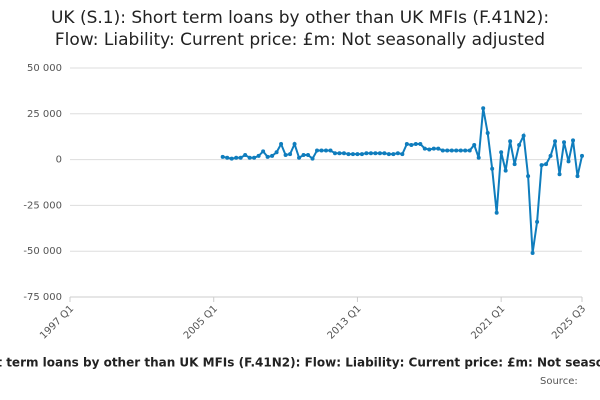 The width and height of the screenshot is (600, 400). What do you see at coordinates (57, 322) in the screenshot?
I see `x-tick-label: 1997 Q1` at bounding box center [57, 322].